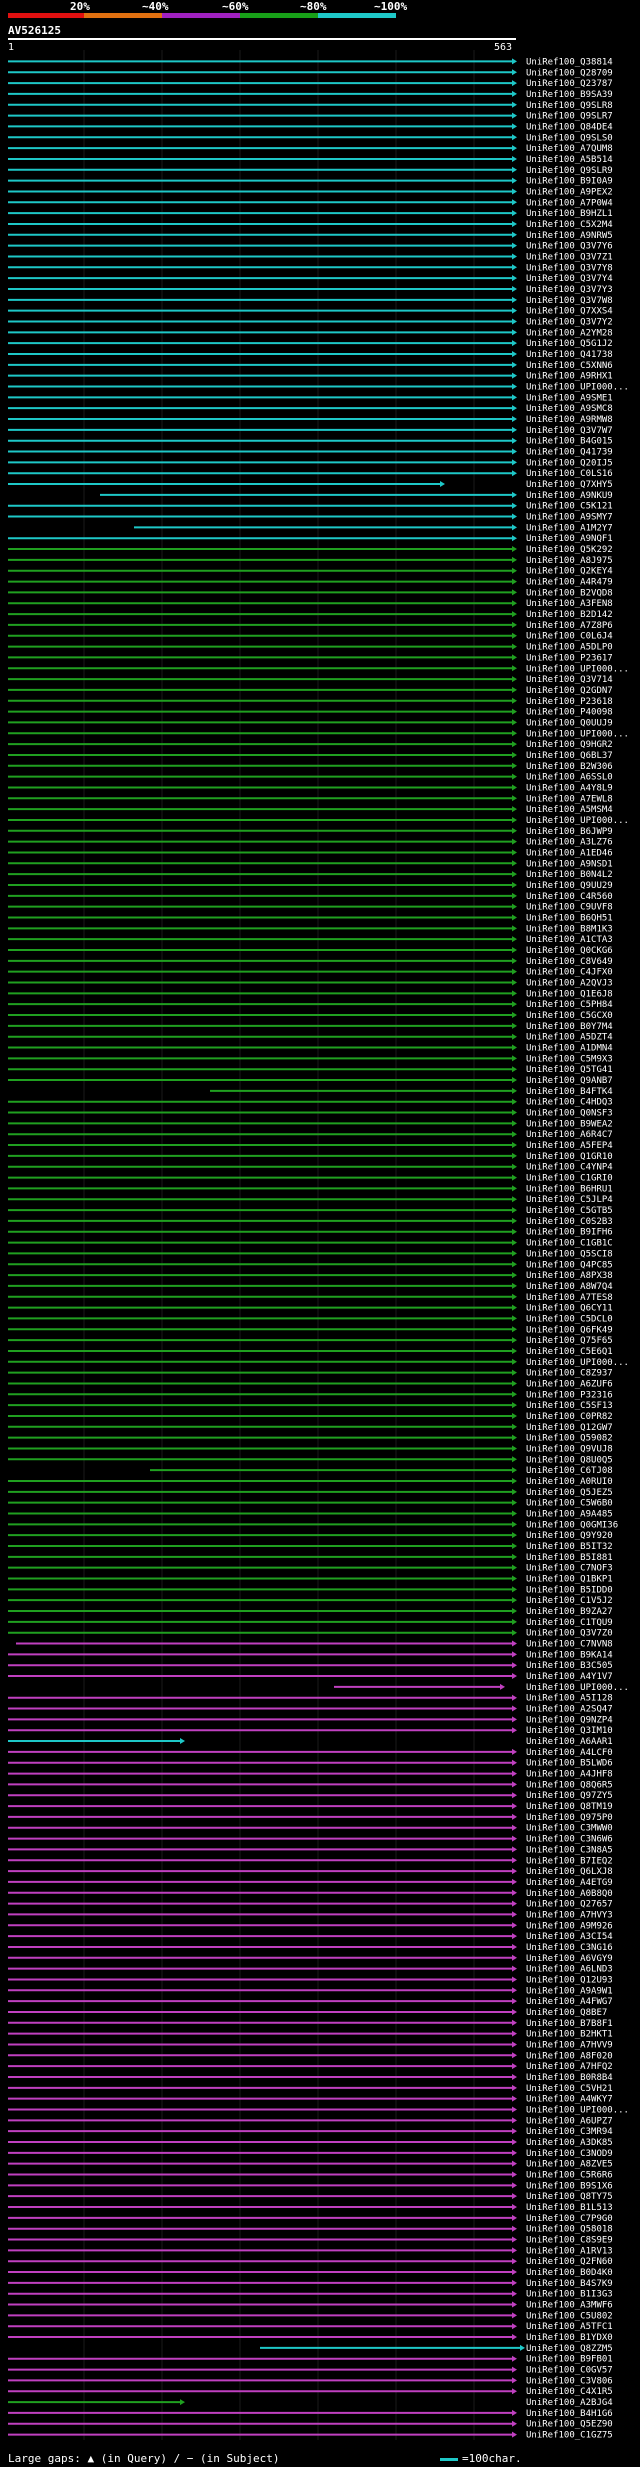  Describe the element at coordinates (310, 2338) in the screenshot. I see `hit-row: UniRef100_B1YDX0` at that location.